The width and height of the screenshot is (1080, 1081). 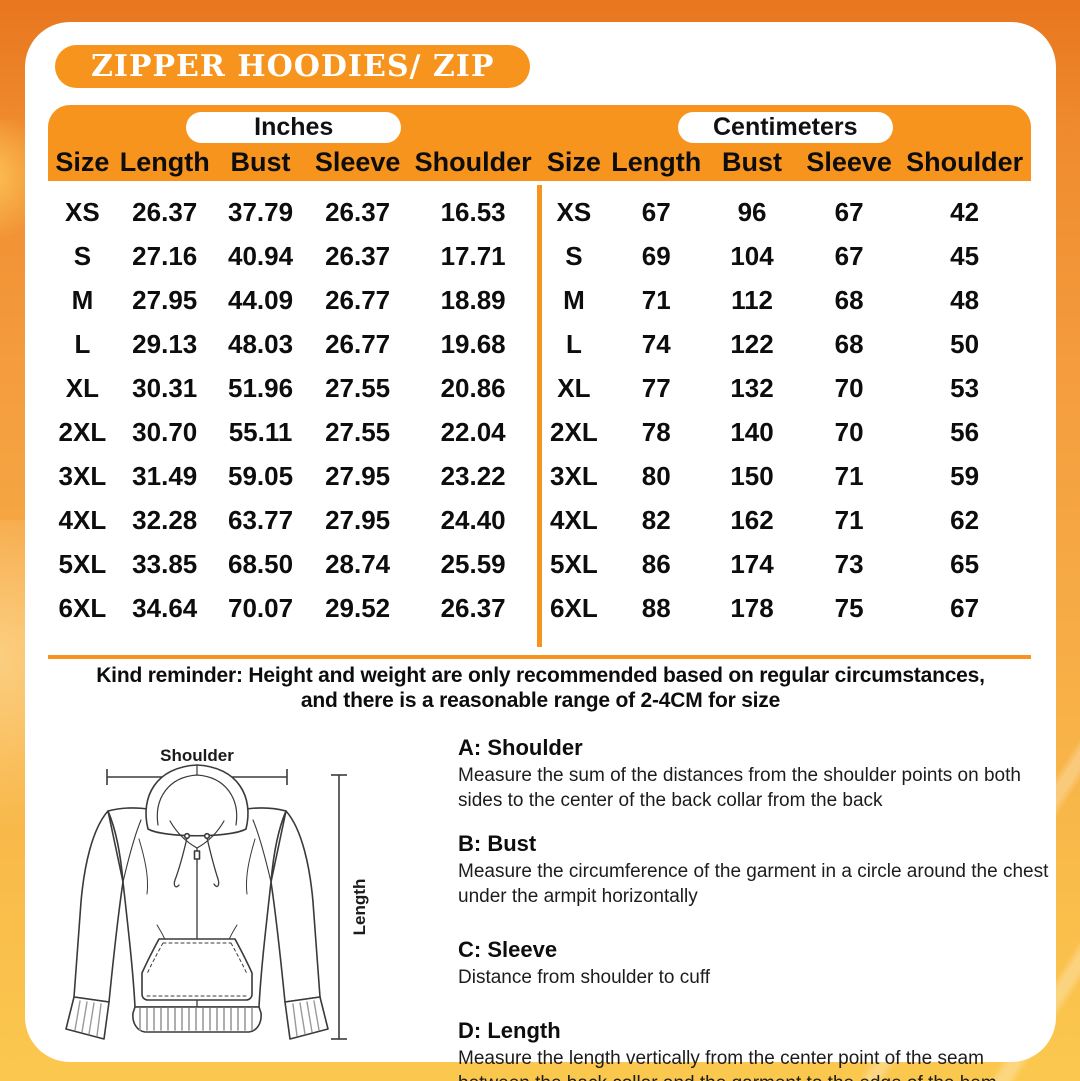 I want to click on length-cell: 34.64, so click(x=165, y=608).